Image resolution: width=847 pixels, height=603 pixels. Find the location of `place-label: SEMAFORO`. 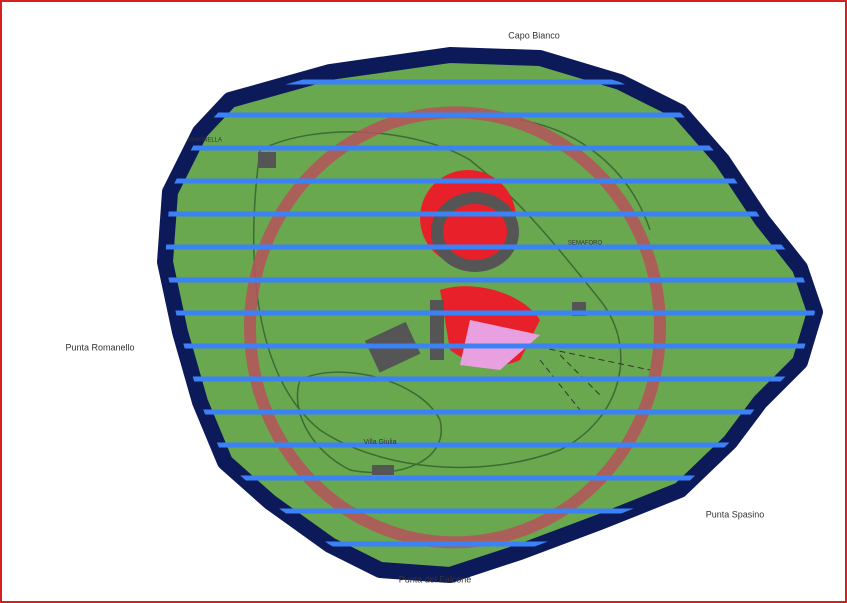

place-label: SEMAFORO is located at coordinates (585, 244).